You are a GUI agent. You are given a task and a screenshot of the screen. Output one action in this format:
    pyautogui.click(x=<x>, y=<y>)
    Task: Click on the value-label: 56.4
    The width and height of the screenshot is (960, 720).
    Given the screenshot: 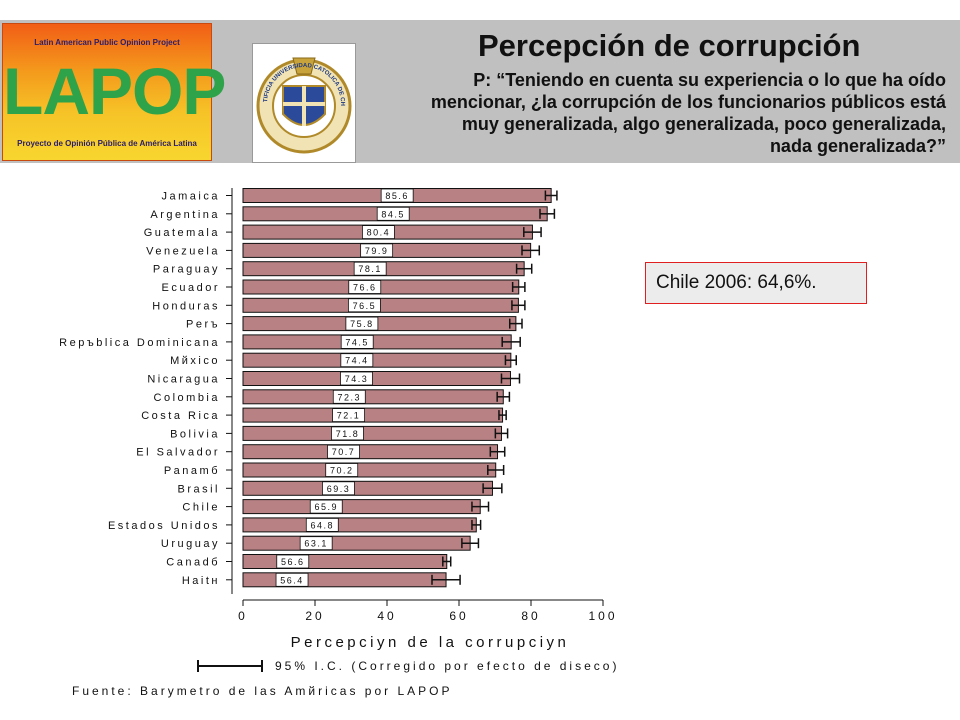 What is the action you would take?
    pyautogui.click(x=292, y=580)
    